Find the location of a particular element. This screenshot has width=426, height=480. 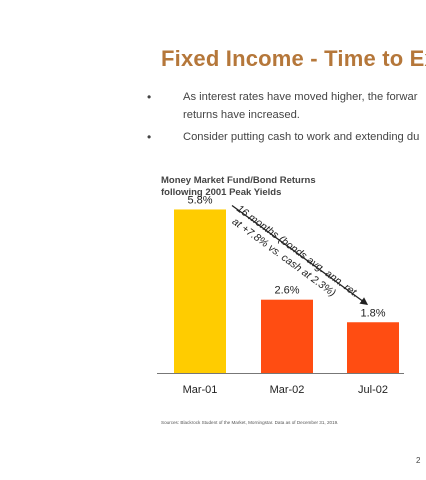

slide-title: Fixed Income - Time to Ex is located at coordinates (293, 58).